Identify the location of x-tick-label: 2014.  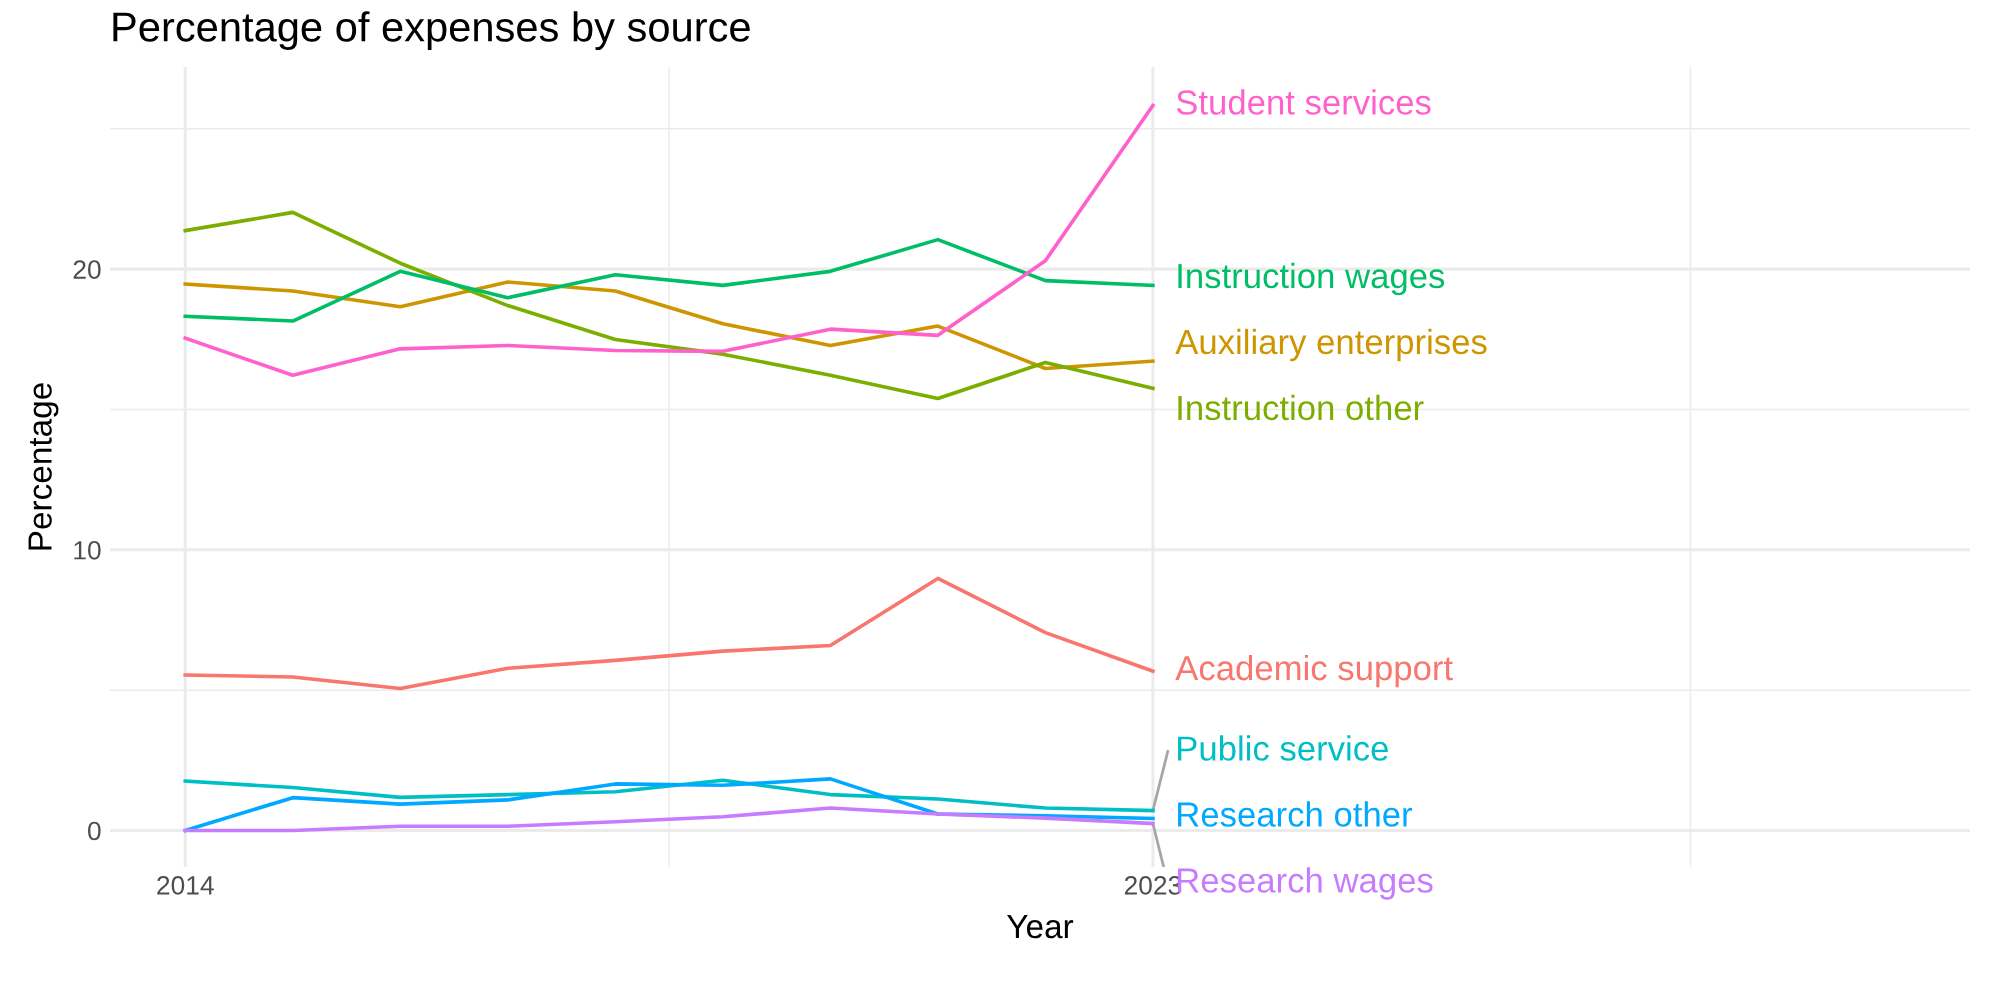
(185, 885).